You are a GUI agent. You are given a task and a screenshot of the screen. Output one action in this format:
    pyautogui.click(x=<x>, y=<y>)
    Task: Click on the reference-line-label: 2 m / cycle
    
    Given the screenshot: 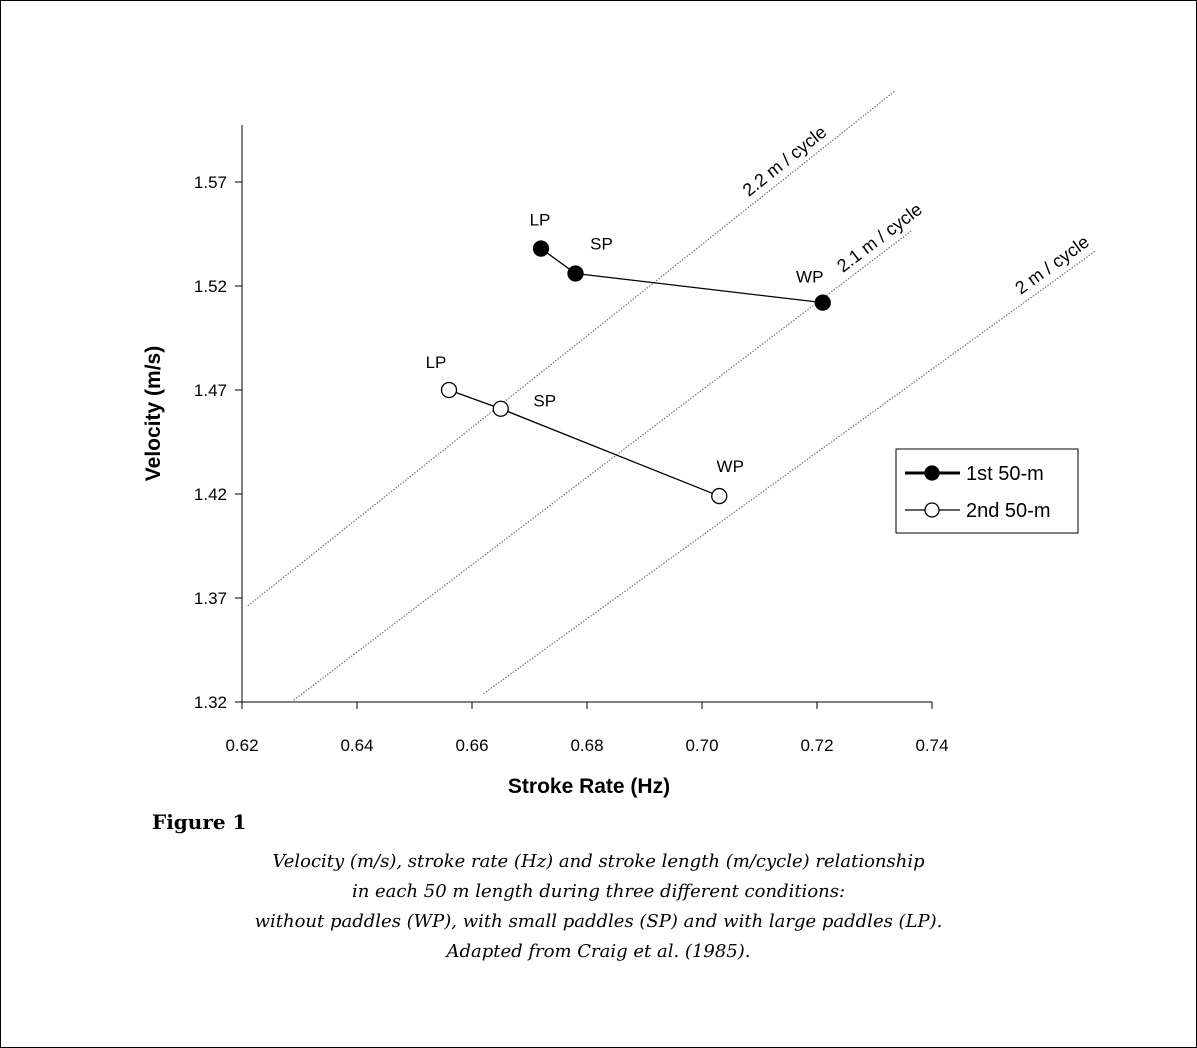 What is the action you would take?
    pyautogui.click(x=1051, y=265)
    